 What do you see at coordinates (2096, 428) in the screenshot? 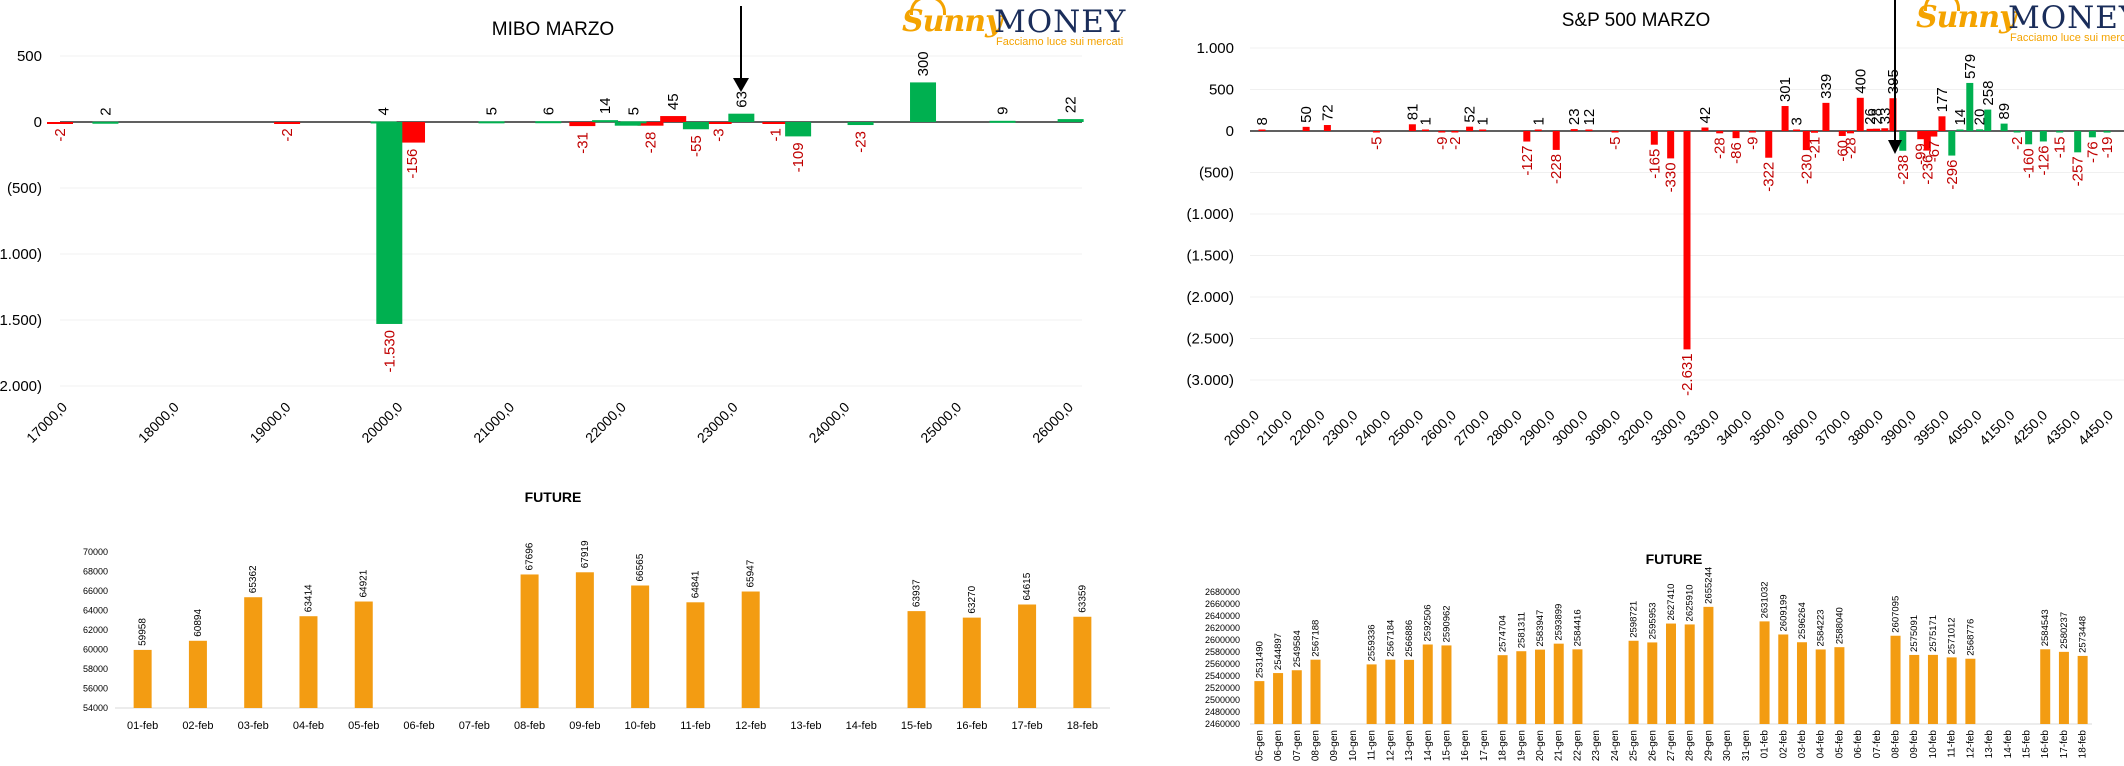
I see `x-tick-label: 4450,0` at bounding box center [2096, 428].